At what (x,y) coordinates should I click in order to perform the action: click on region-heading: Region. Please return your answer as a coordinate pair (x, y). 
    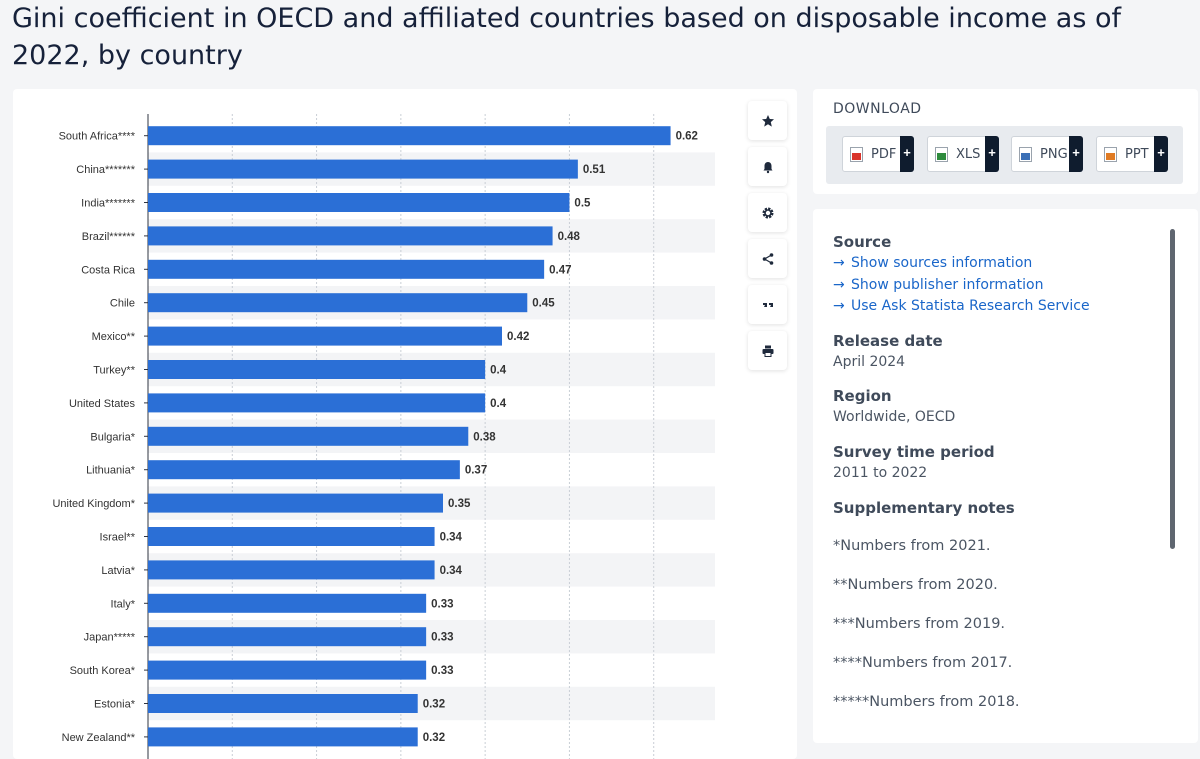
    Looking at the image, I should click on (862, 396).